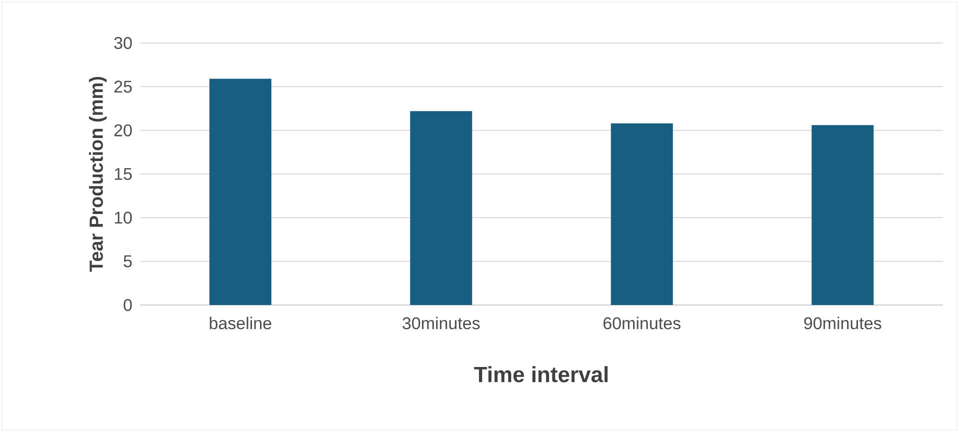 This screenshot has height=432, width=959. Describe the element at coordinates (128, 261) in the screenshot. I see `y-tick-label: 5` at that location.